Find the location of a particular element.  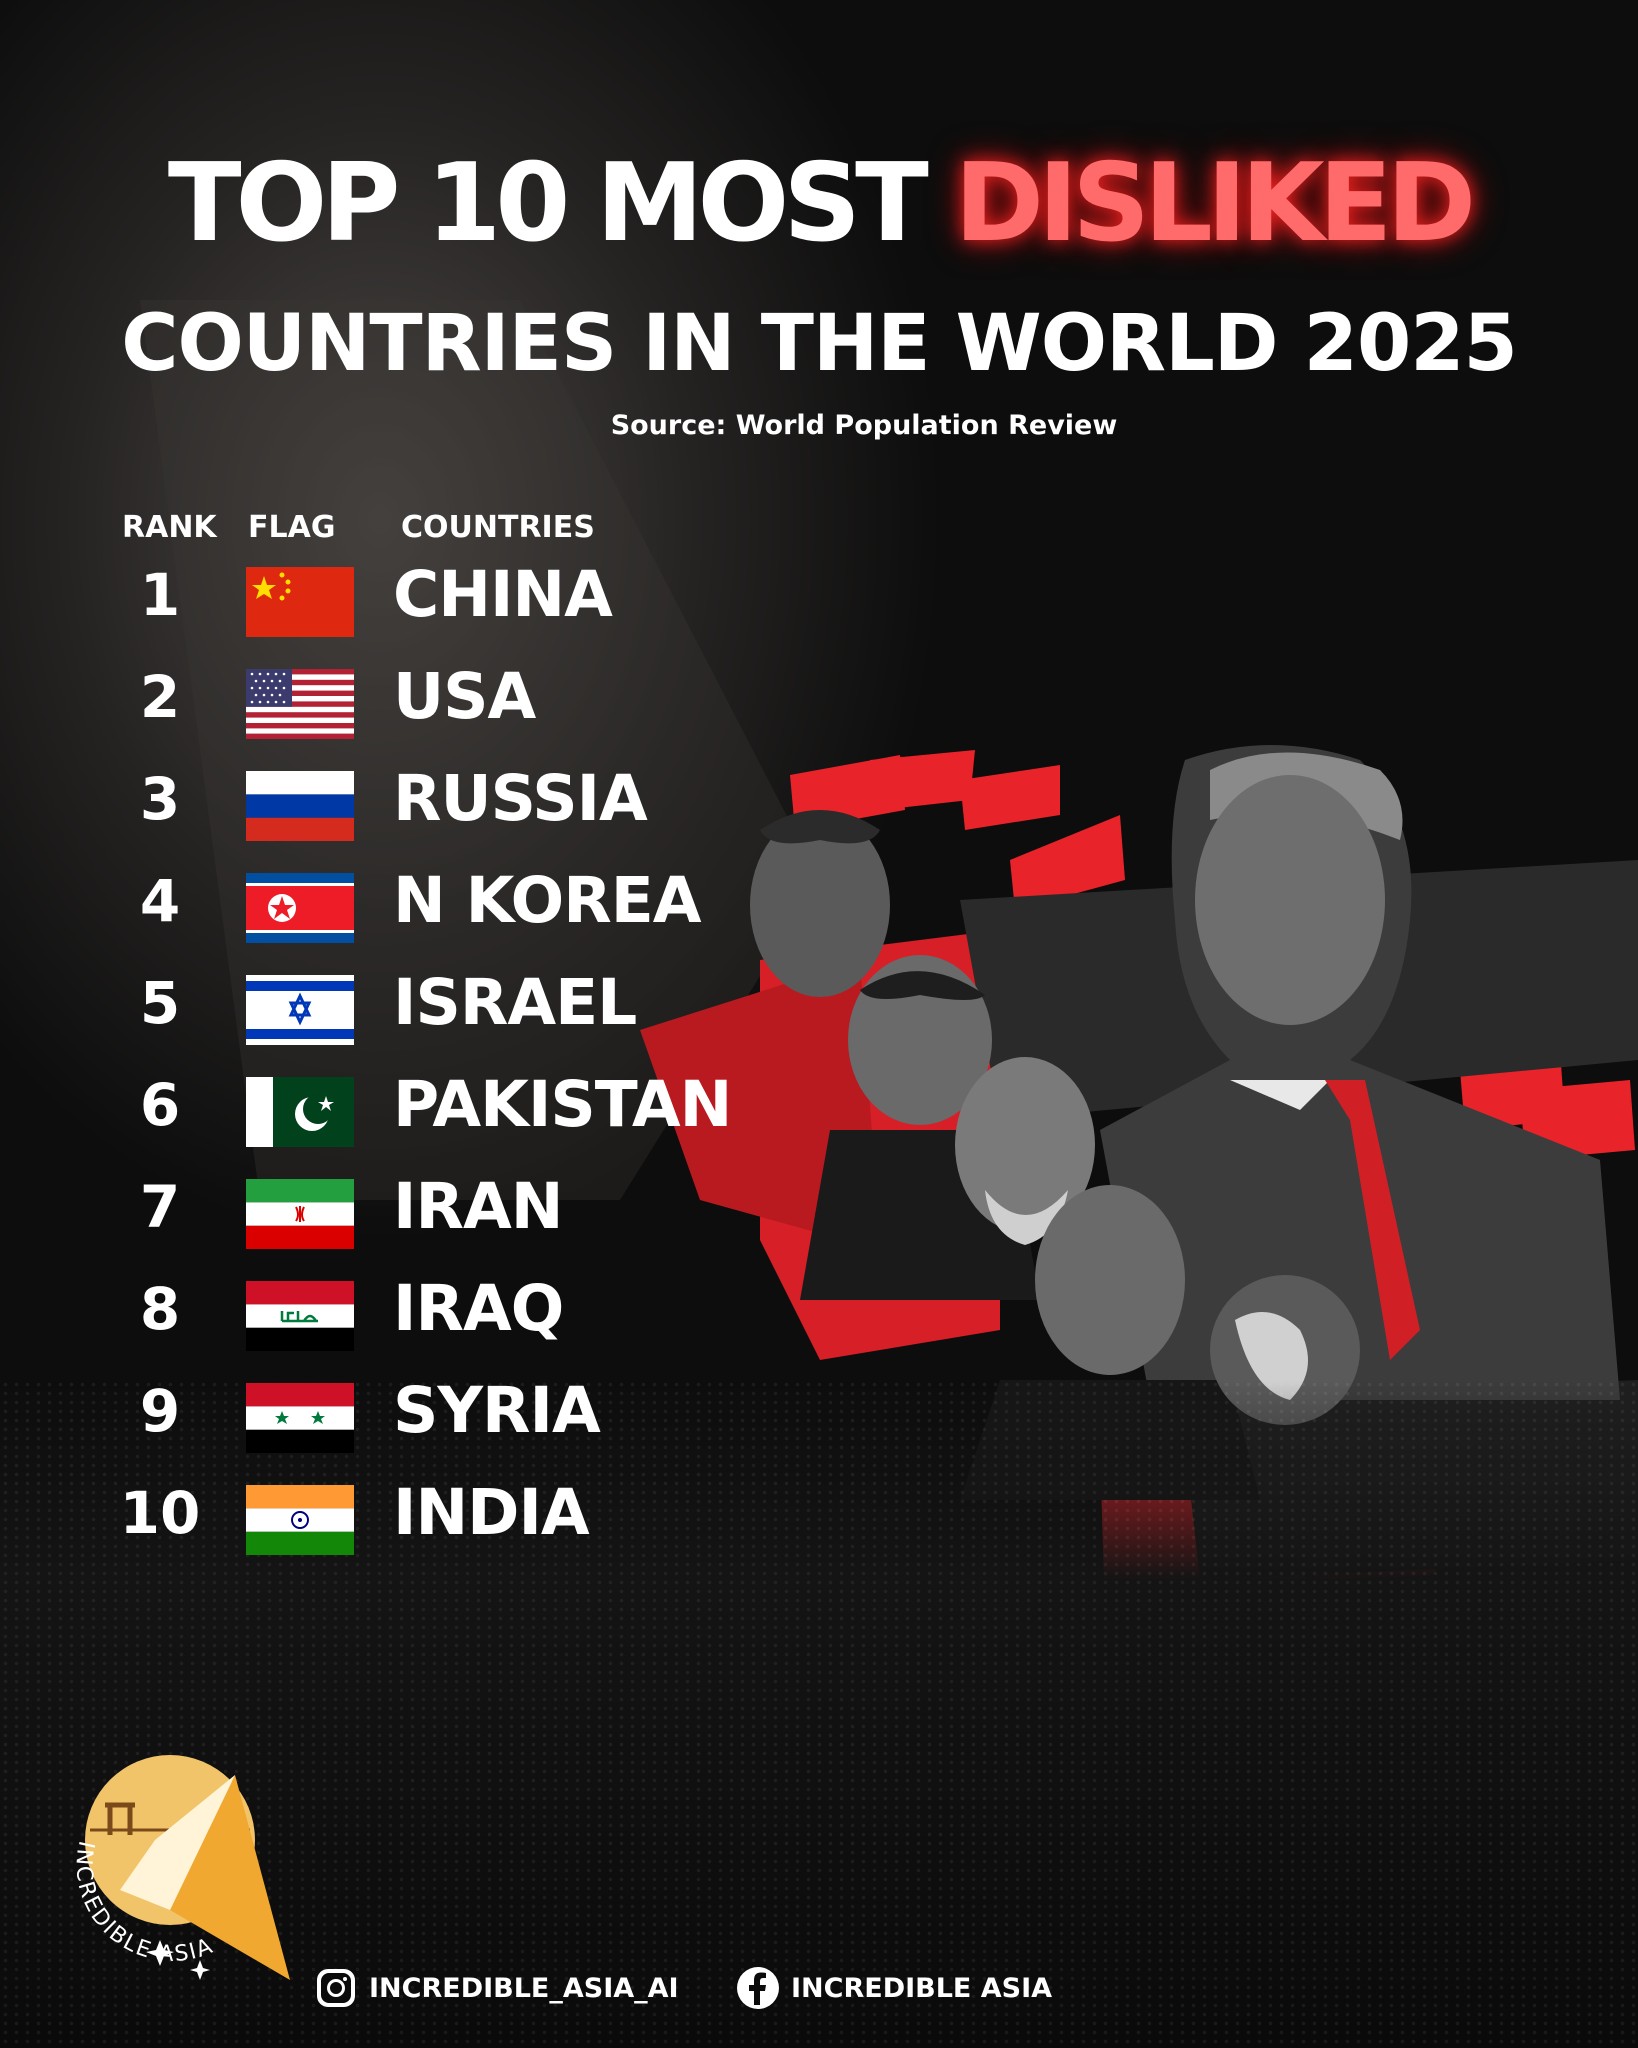

country-name: PAKISTAN is located at coordinates (562, 1104).